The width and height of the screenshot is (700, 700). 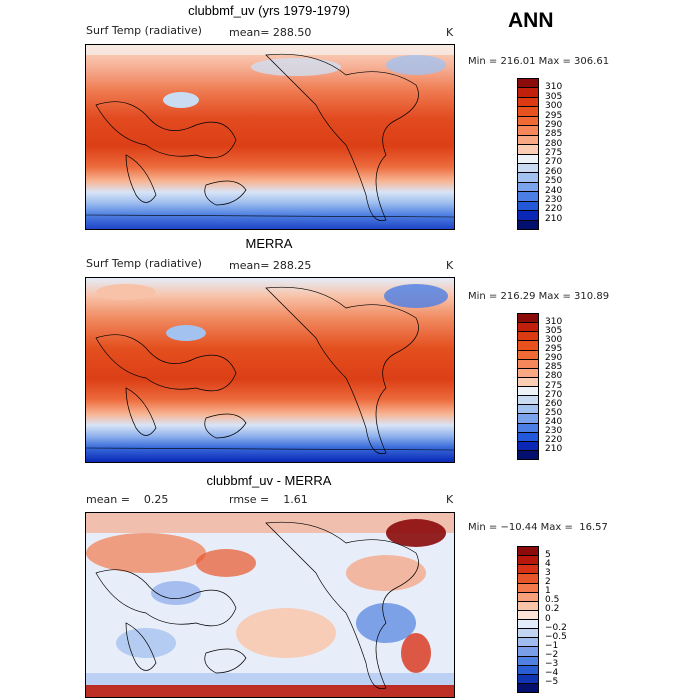 What do you see at coordinates (554, 376) in the screenshot?
I see `panel2-colorbar-label: 280` at bounding box center [554, 376].